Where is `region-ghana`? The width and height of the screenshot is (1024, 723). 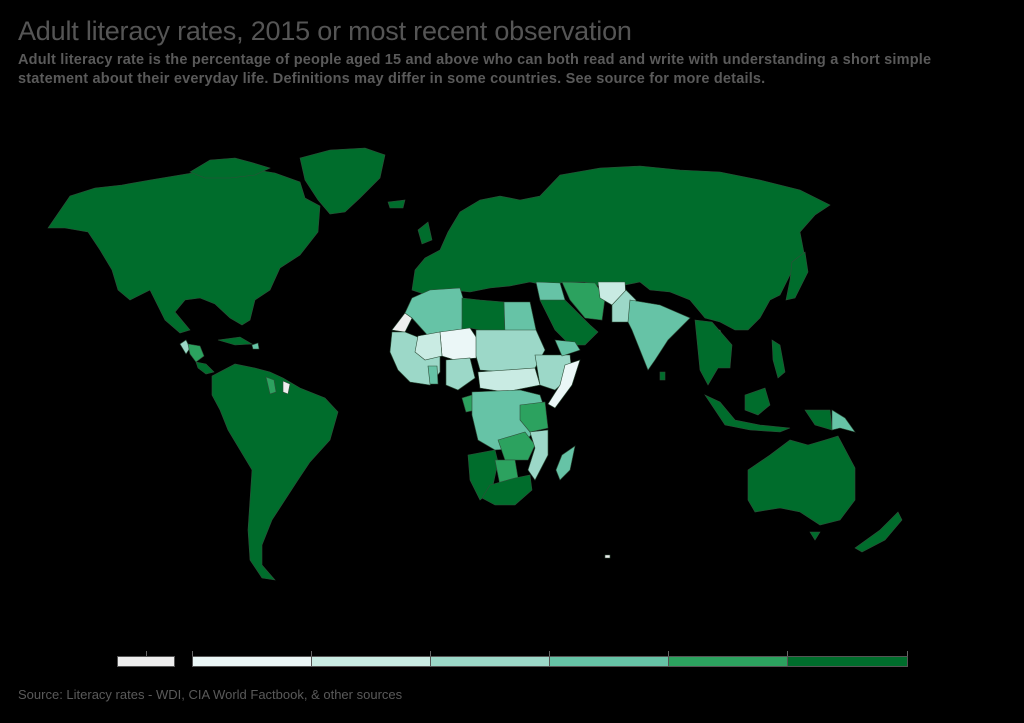 region-ghana is located at coordinates (433, 375).